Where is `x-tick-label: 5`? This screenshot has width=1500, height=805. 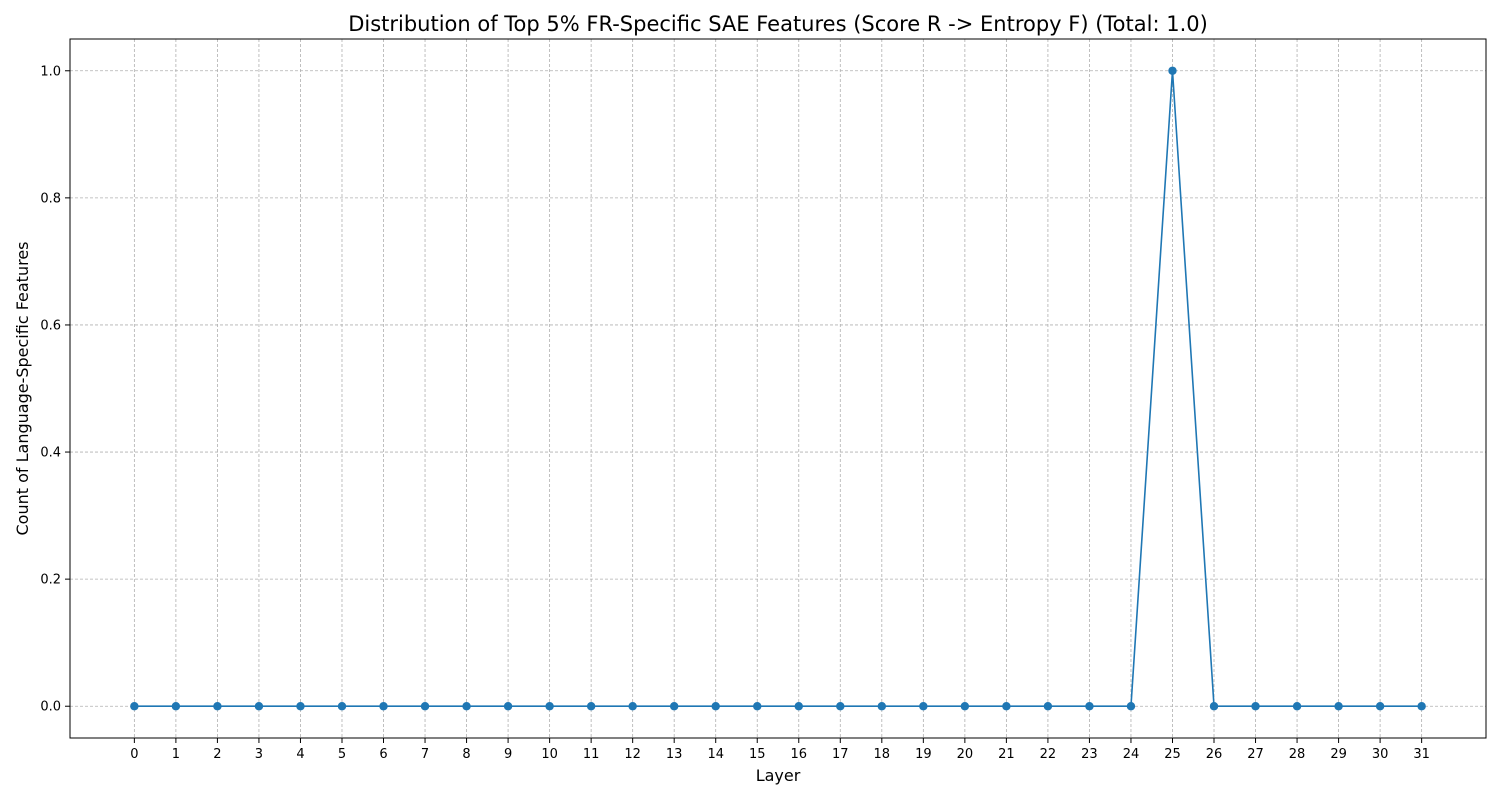
x-tick-label: 5 is located at coordinates (342, 754).